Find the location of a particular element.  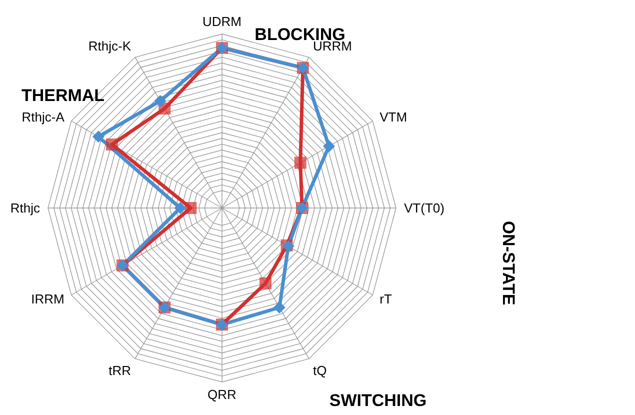

spoke-label: tRR is located at coordinates (119, 370).